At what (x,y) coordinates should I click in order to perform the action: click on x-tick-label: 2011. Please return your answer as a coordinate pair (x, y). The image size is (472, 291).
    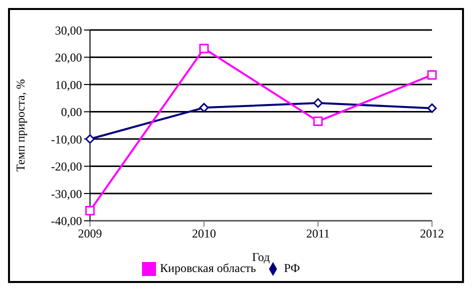
    Looking at the image, I should click on (318, 233).